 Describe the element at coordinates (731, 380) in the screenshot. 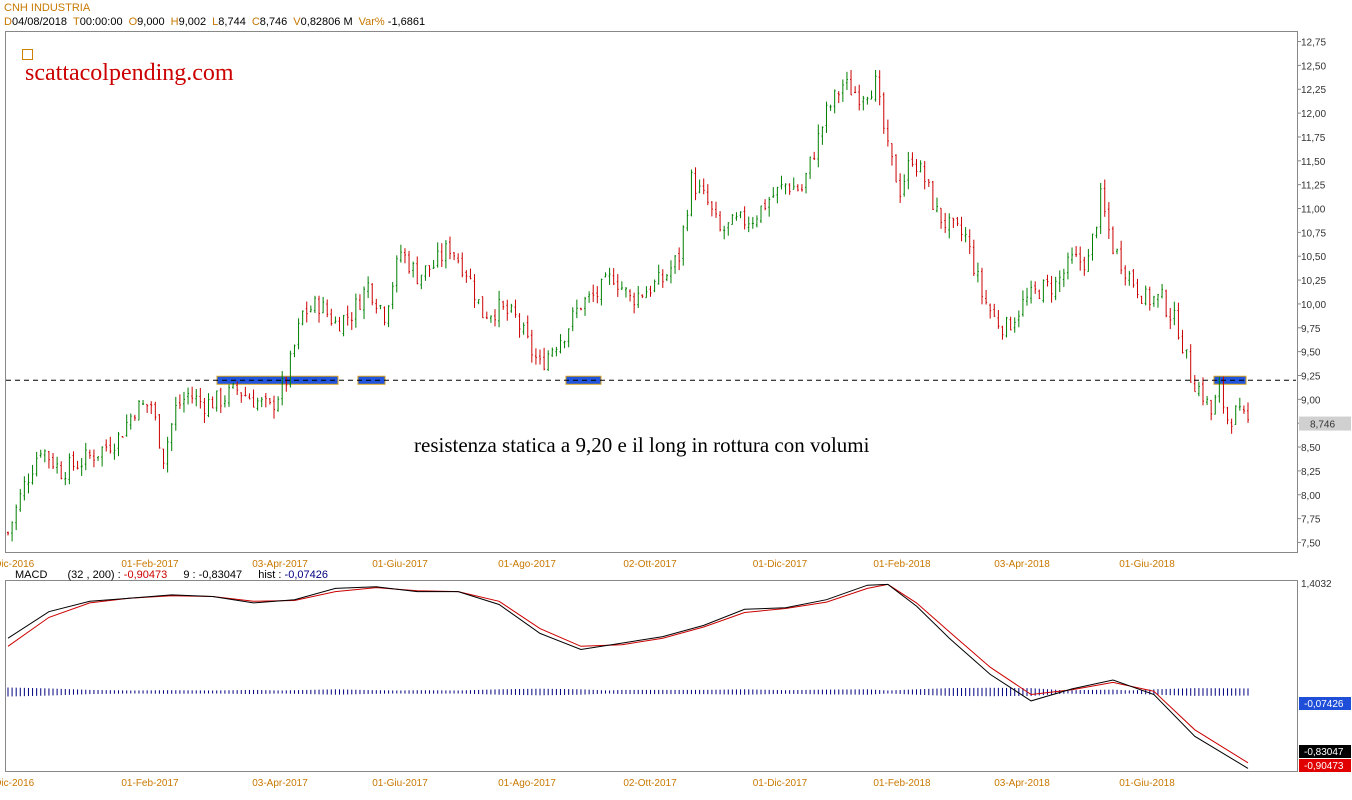

I see `resistance-highlights` at that location.